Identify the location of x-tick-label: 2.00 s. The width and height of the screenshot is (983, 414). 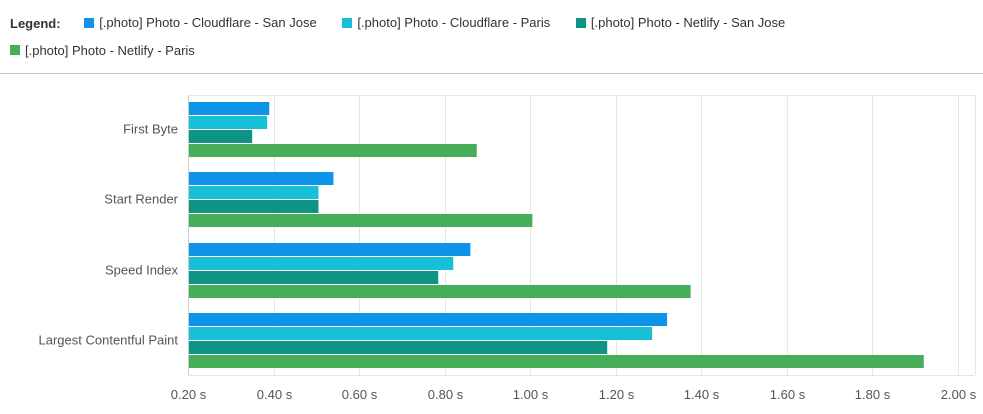
(959, 394).